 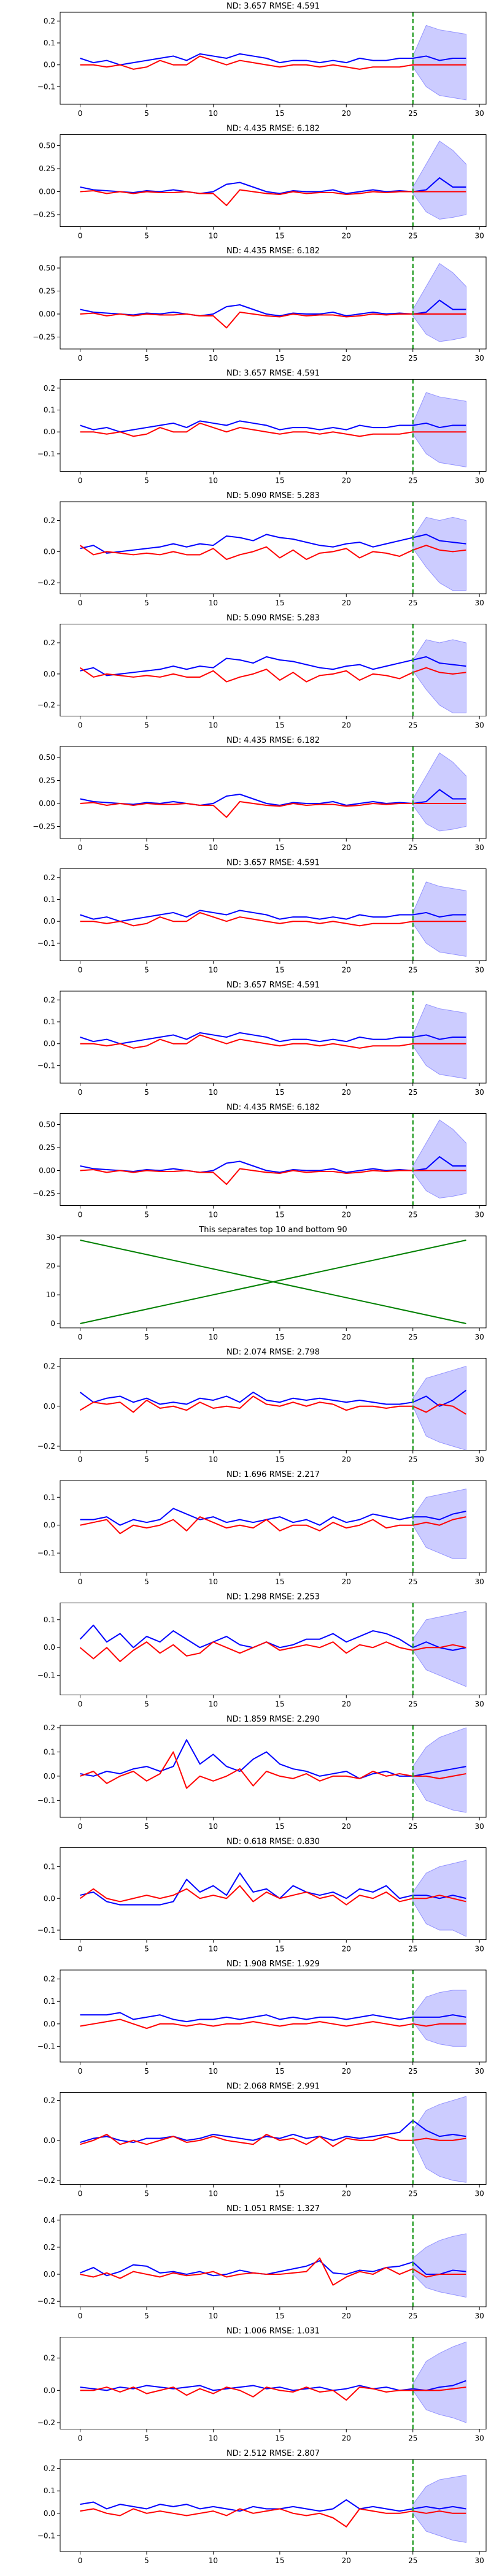 I want to click on chart-title: ND: 4.435 RMSE: 6.182, so click(x=273, y=1108).